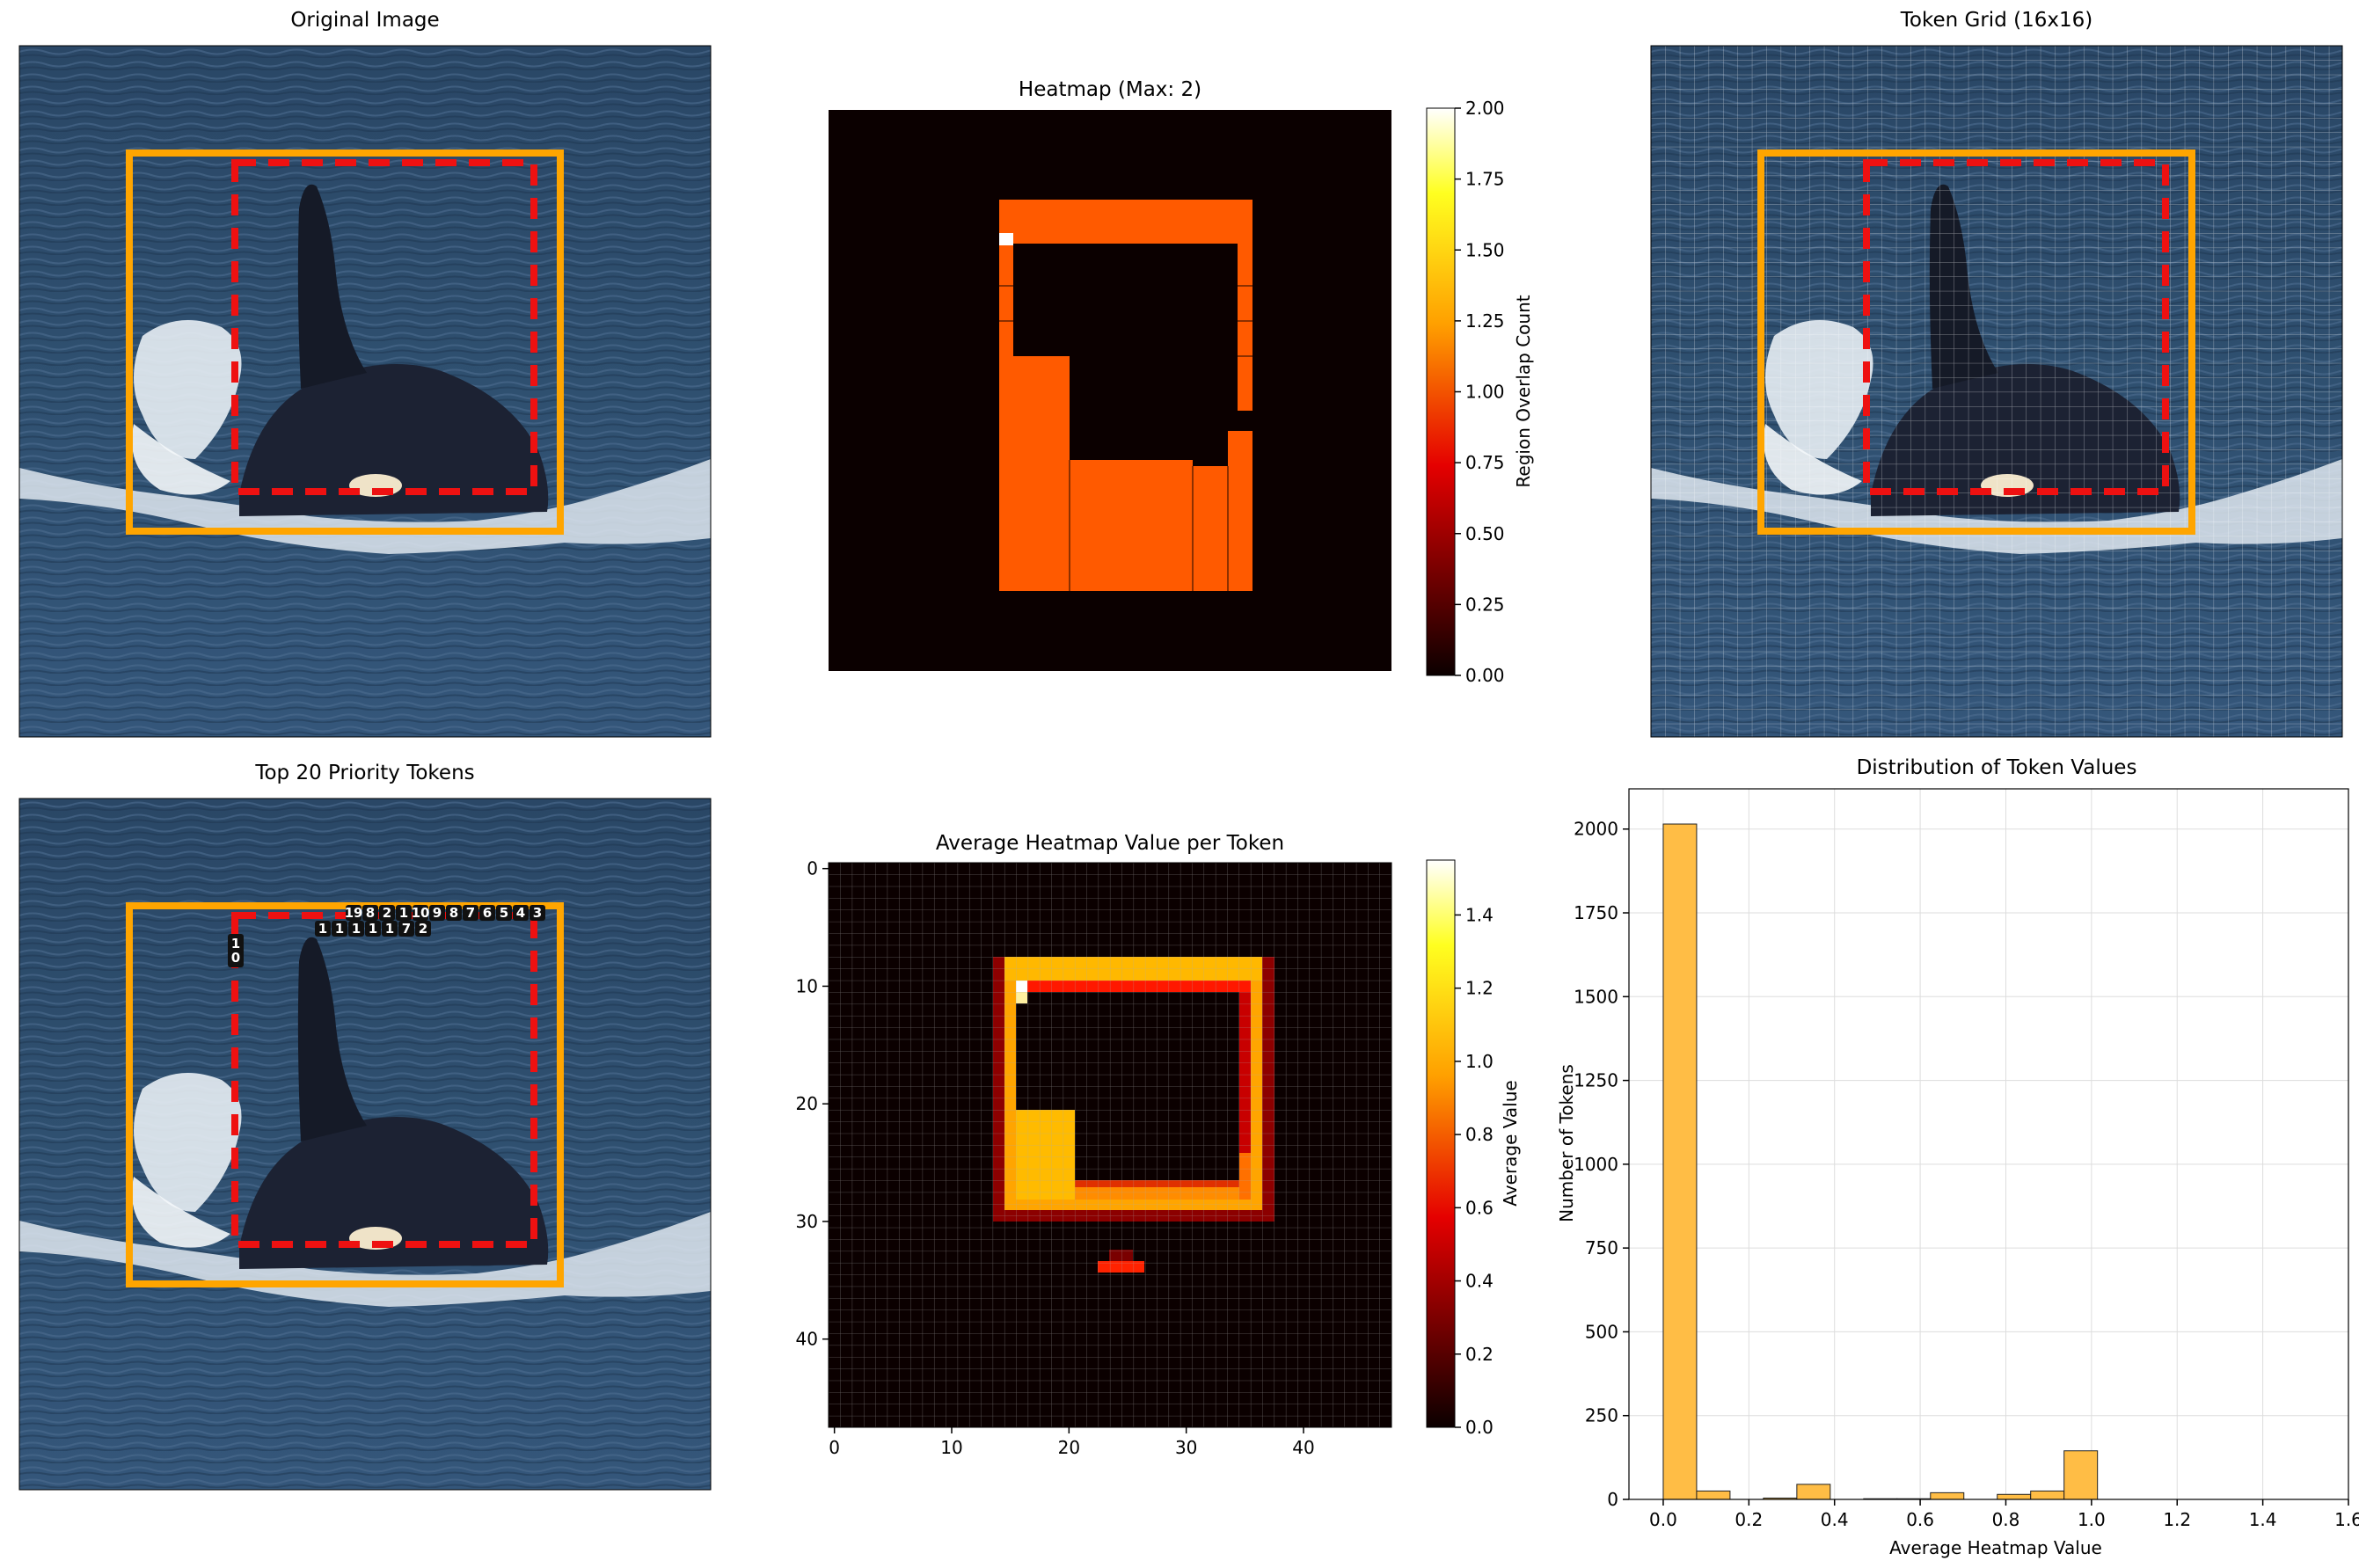 The height and width of the screenshot is (1568, 2359). I want to click on x-tick-label: 0.6, so click(1920, 1519).